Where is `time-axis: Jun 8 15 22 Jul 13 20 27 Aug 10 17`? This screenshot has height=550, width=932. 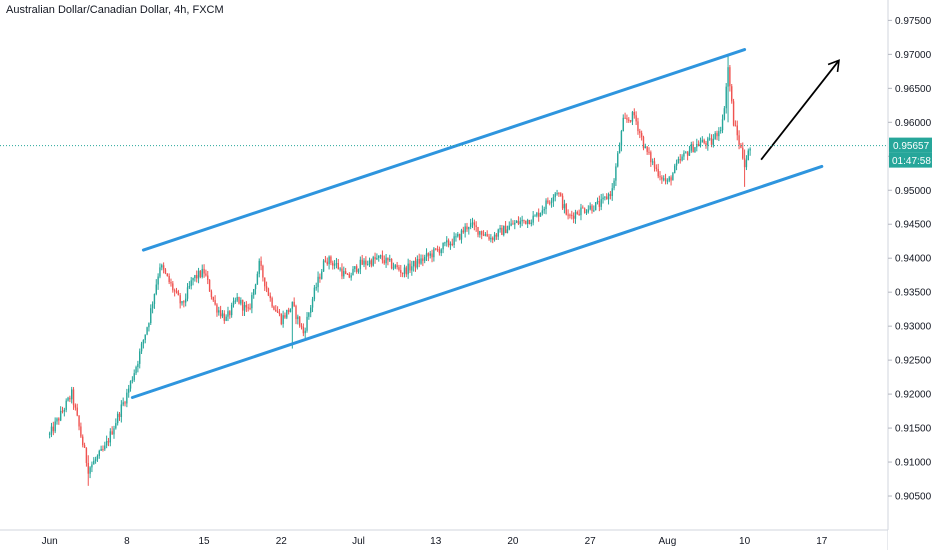 time-axis: Jun 8 15 22 Jul 13 20 27 Aug 10 17 is located at coordinates (435, 541).